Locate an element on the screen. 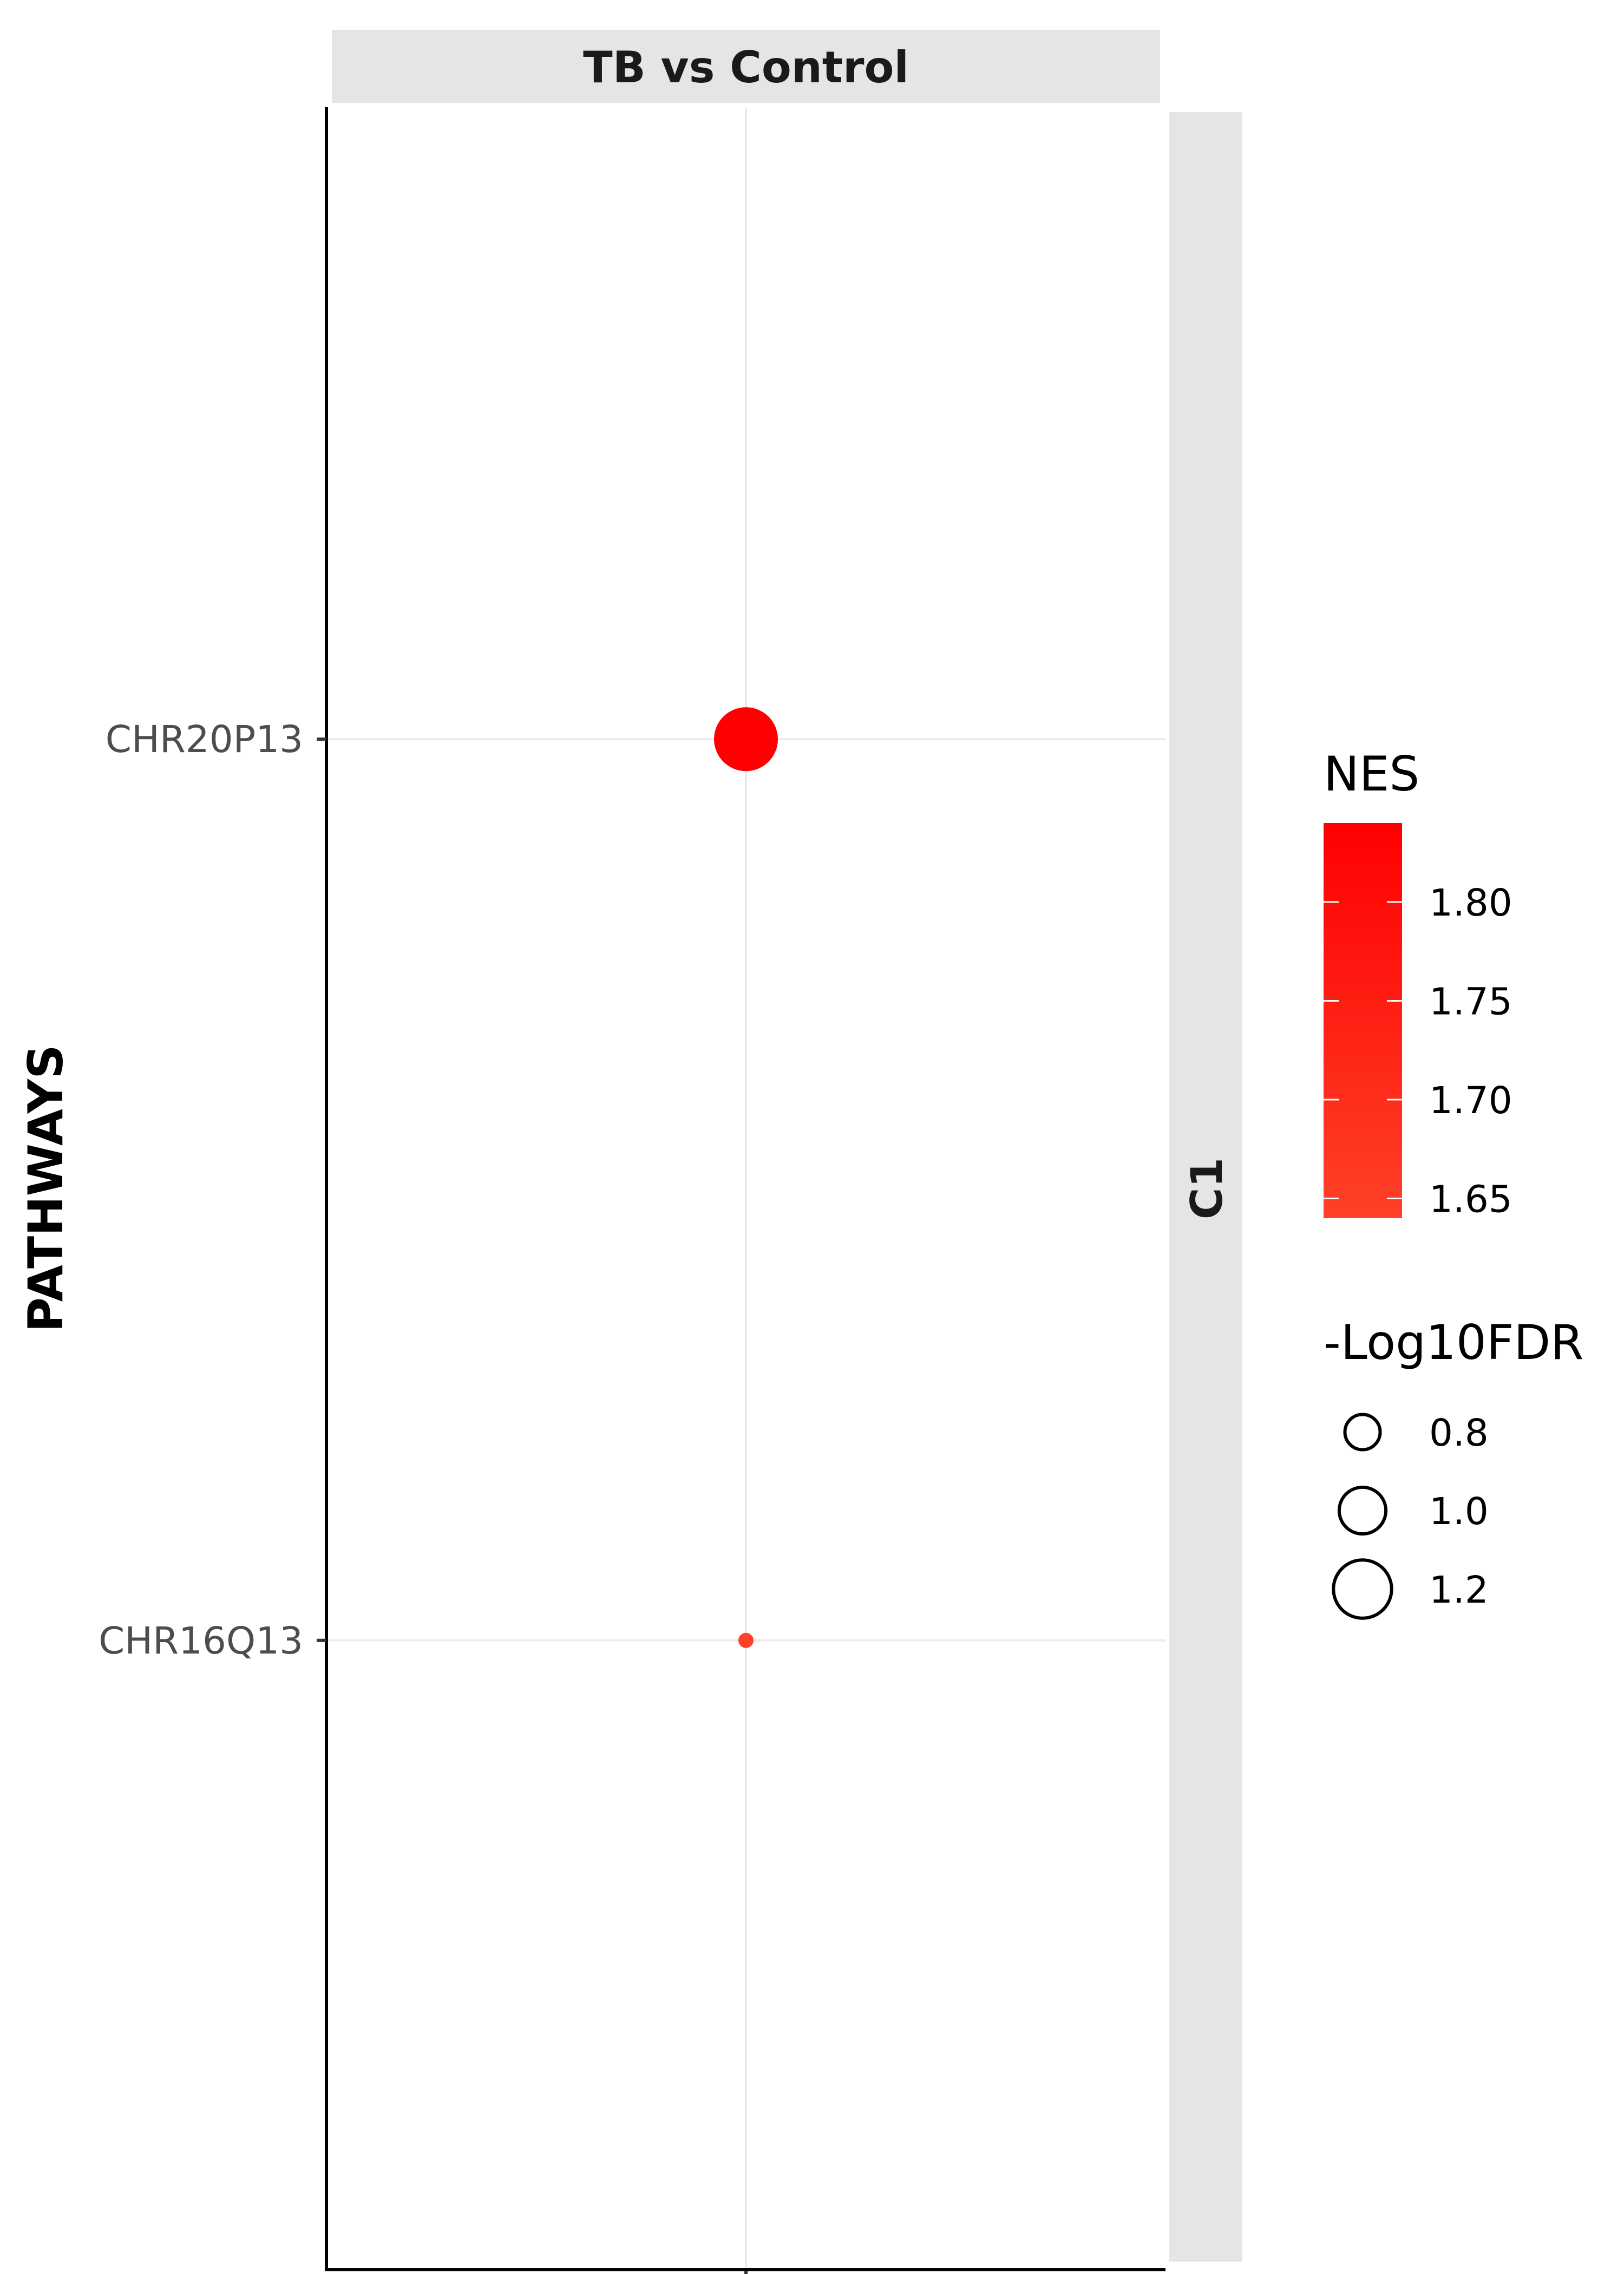  facet-column-strip is located at coordinates (746, 67).